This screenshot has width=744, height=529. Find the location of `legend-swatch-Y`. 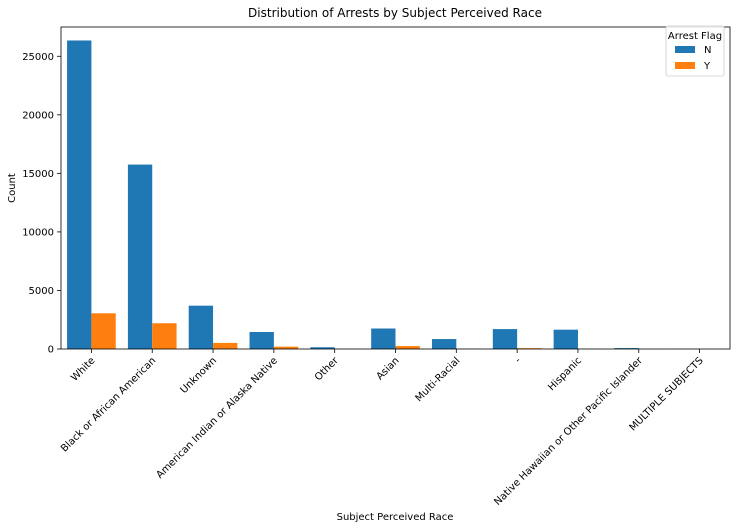

legend-swatch-Y is located at coordinates (685, 65).